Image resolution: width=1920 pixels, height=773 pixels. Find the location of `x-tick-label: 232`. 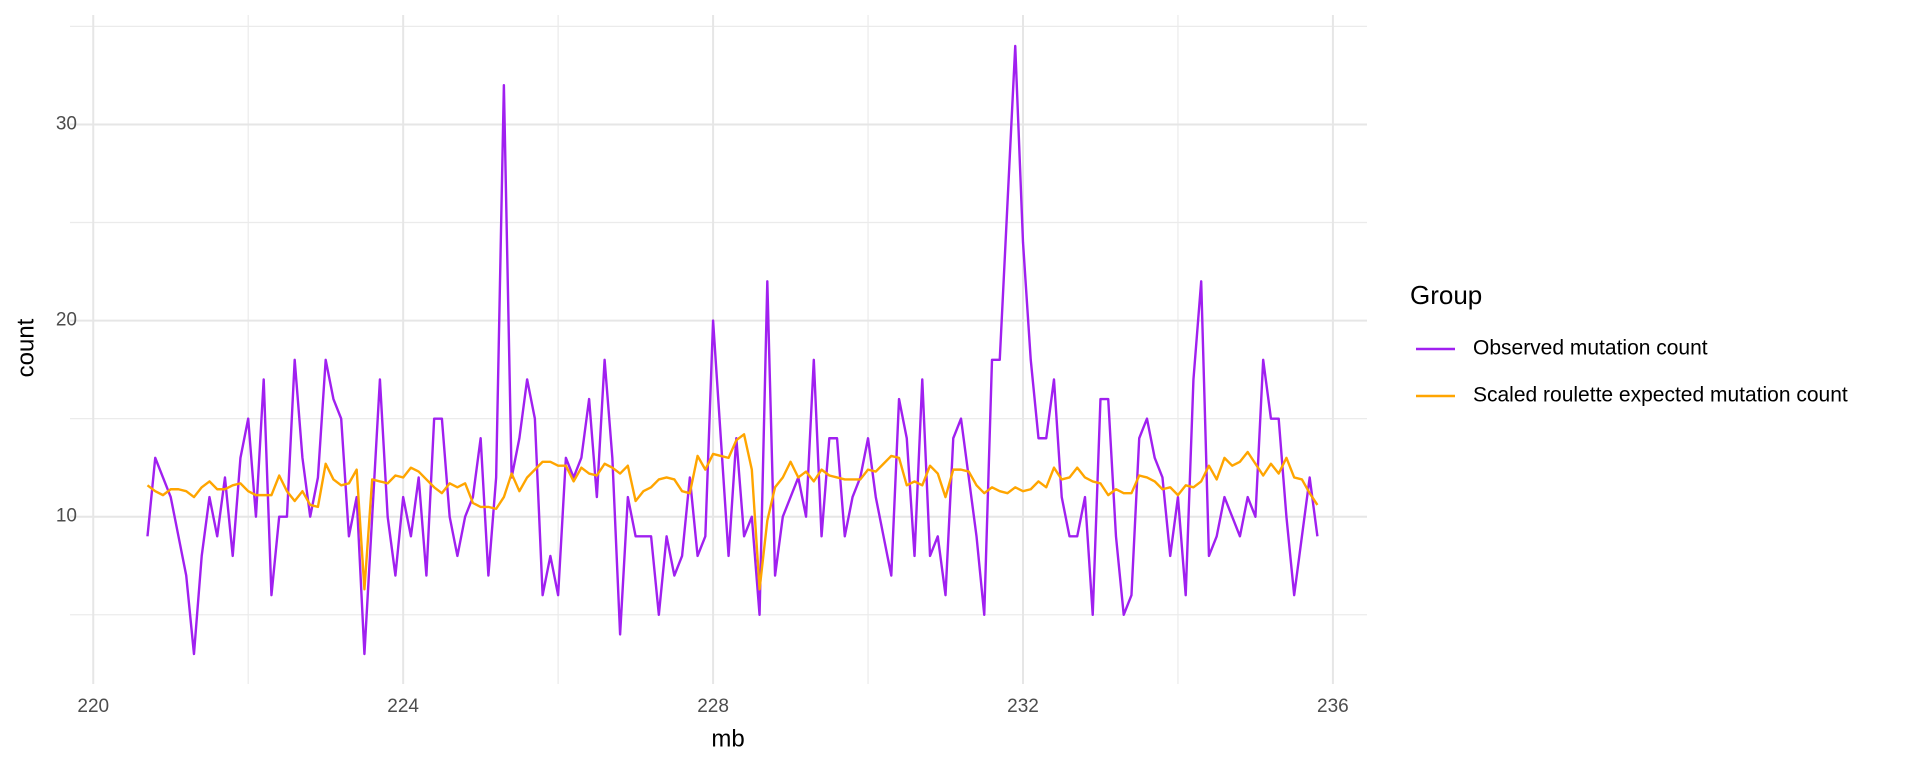

x-tick-label: 232 is located at coordinates (1023, 706).